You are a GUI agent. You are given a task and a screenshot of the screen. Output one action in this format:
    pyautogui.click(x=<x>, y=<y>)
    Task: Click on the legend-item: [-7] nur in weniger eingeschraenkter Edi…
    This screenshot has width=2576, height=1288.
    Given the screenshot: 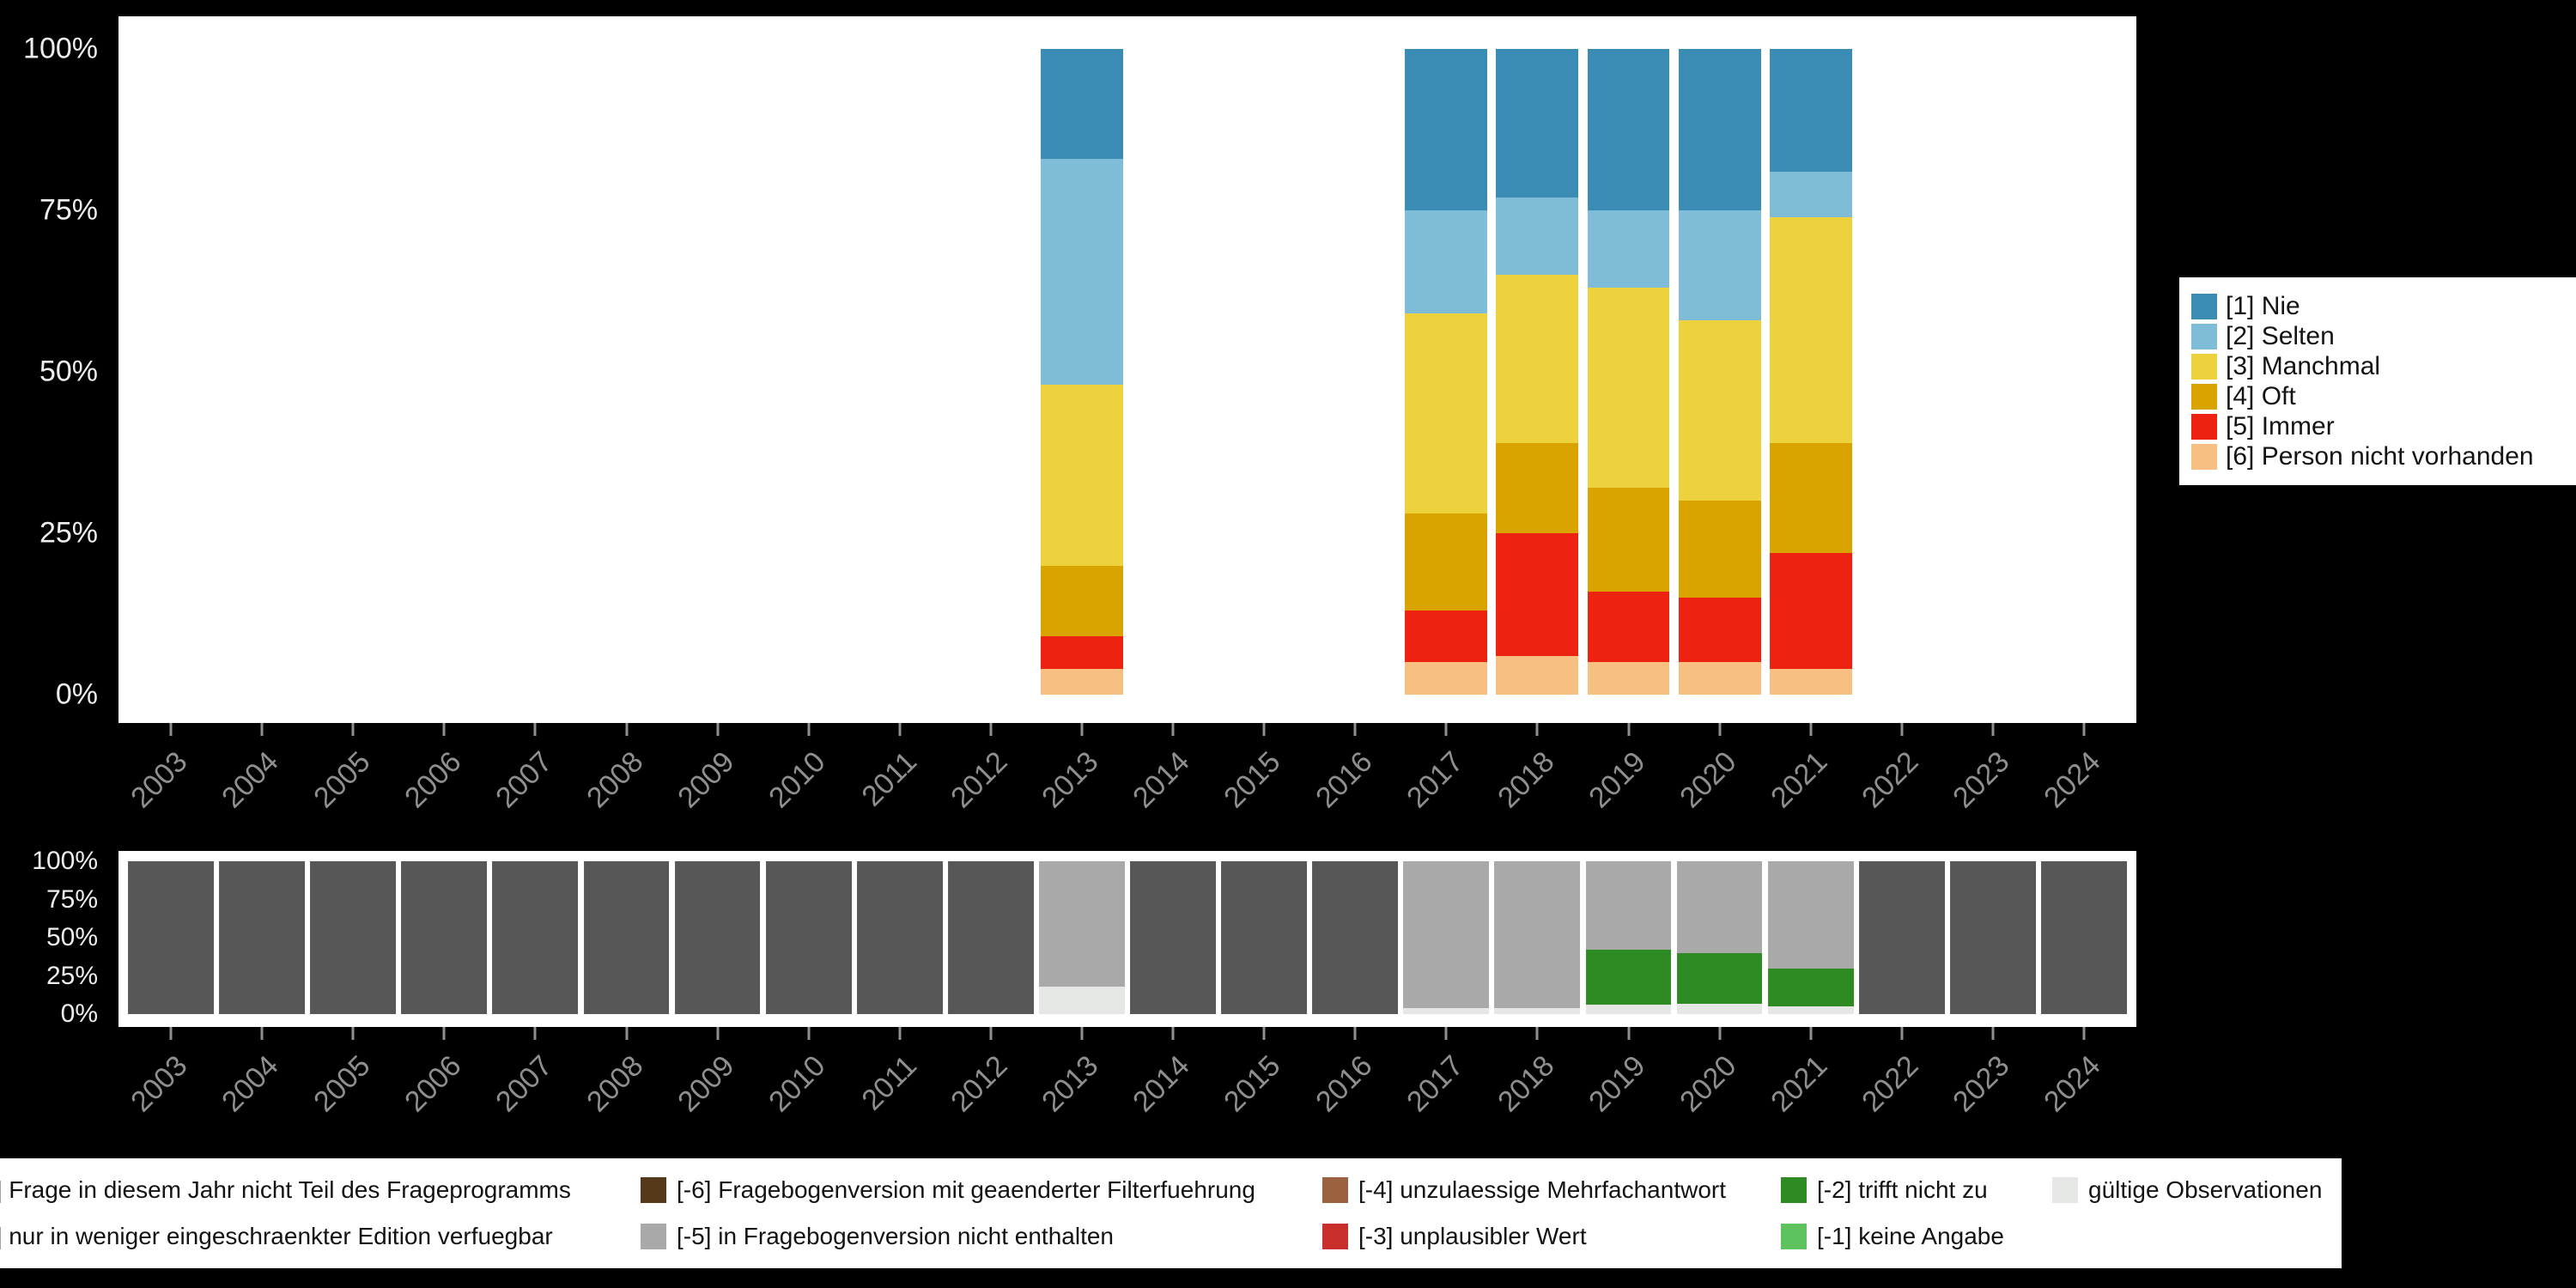 What is the action you would take?
    pyautogui.click(x=276, y=1236)
    